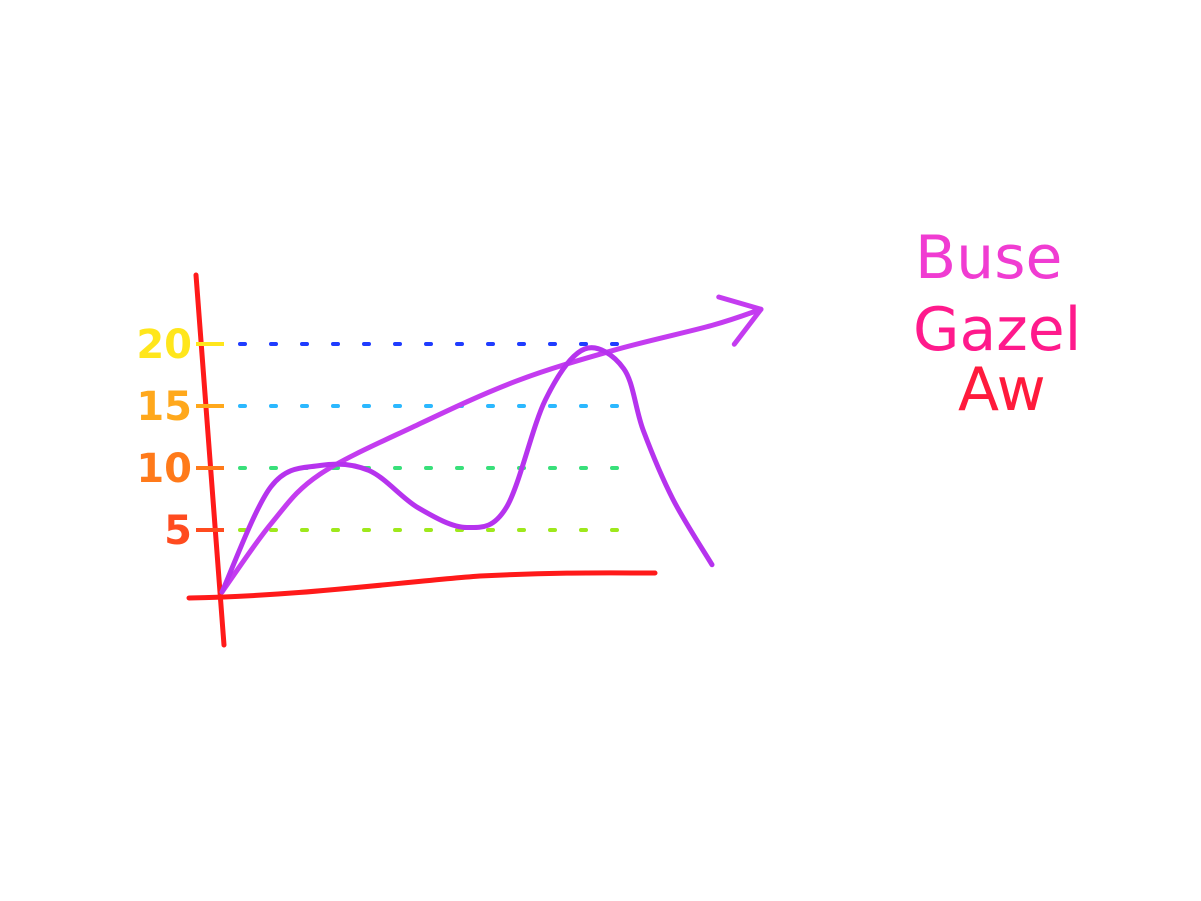 This screenshot has width=1201, height=901. What do you see at coordinates (178, 531) in the screenshot?
I see `y-tick-label: 5` at bounding box center [178, 531].